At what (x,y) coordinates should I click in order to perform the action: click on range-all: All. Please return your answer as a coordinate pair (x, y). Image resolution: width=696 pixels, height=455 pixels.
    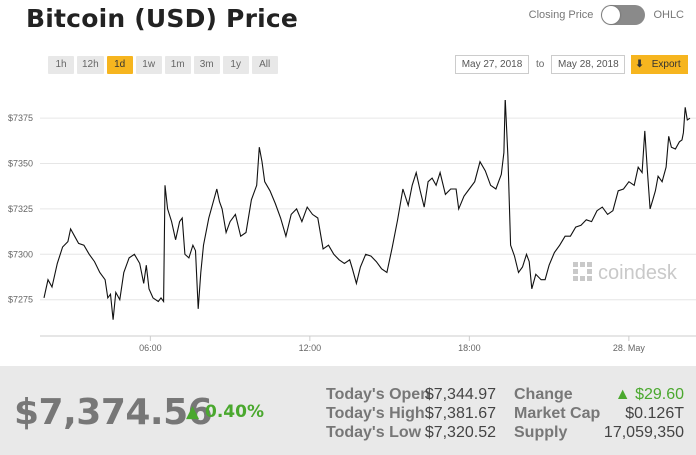
    Looking at the image, I should click on (264, 65).